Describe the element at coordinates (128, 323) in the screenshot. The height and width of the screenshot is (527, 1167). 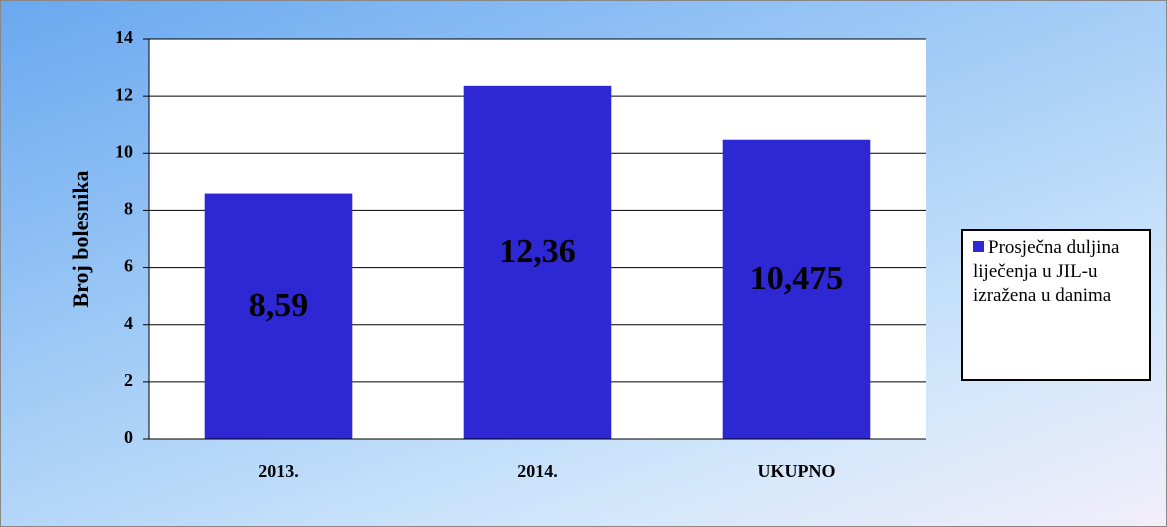
I see `y-tick-label: 4` at that location.